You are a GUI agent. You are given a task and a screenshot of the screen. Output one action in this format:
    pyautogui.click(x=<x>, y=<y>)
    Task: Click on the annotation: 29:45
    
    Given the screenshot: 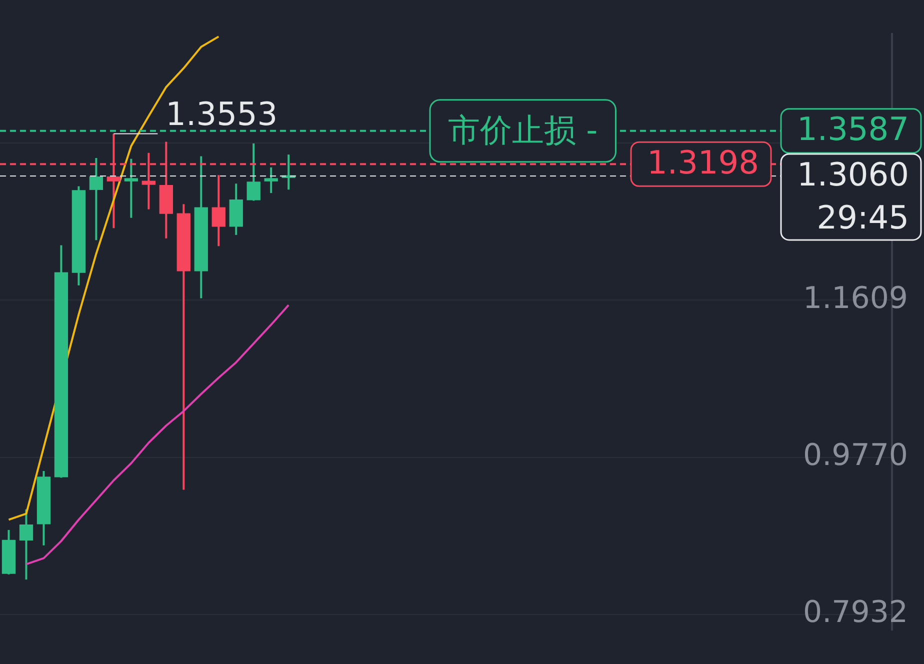 What is the action you would take?
    pyautogui.click(x=862, y=217)
    